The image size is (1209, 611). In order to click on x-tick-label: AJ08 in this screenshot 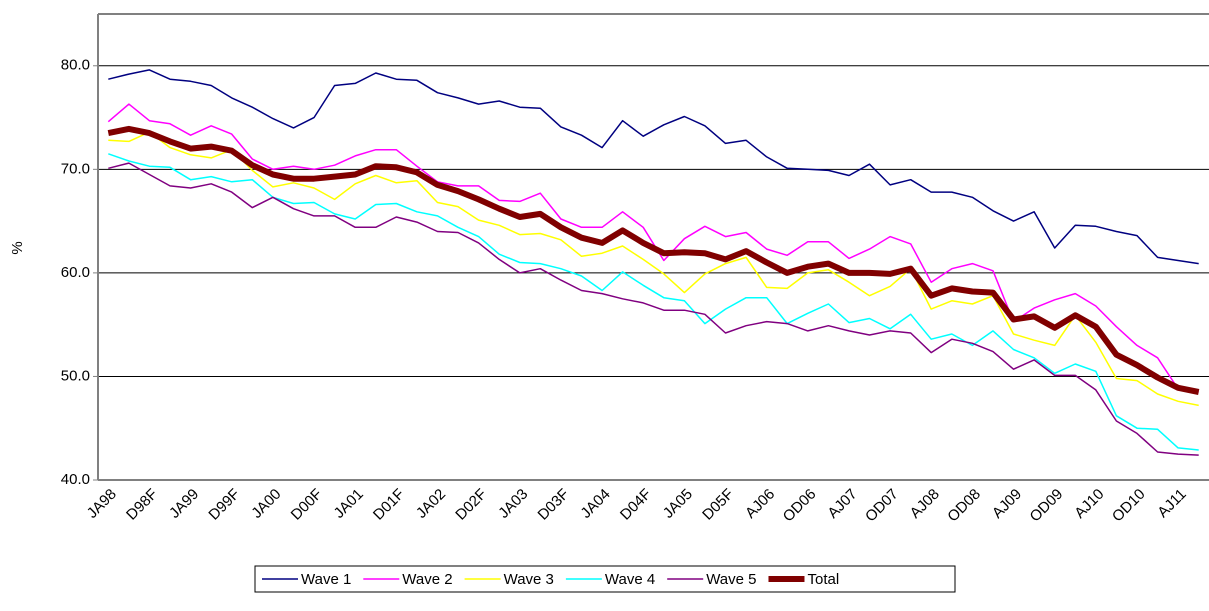, I will do `click(925, 504)`.